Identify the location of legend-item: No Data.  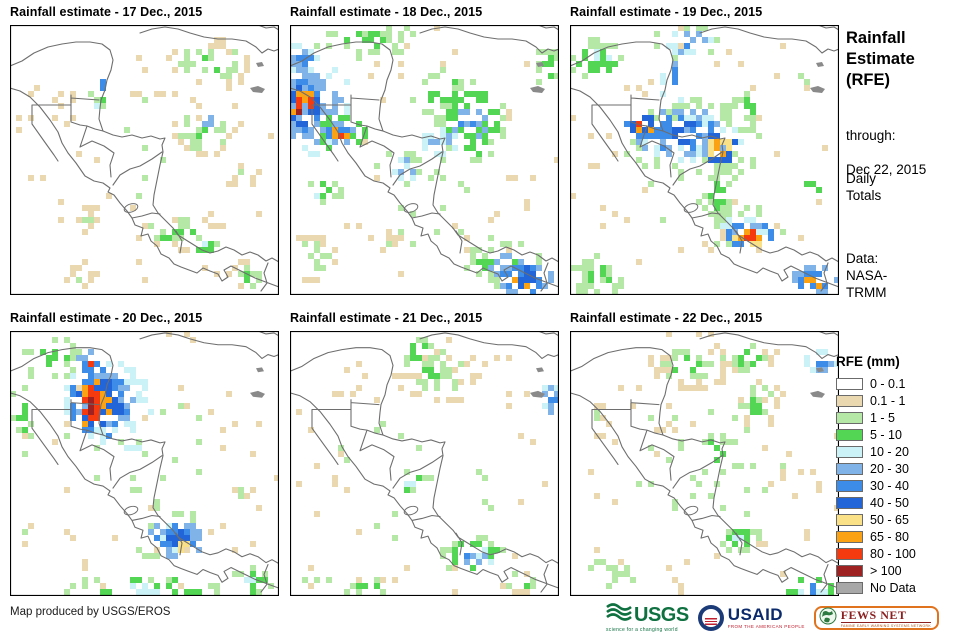
(901, 587).